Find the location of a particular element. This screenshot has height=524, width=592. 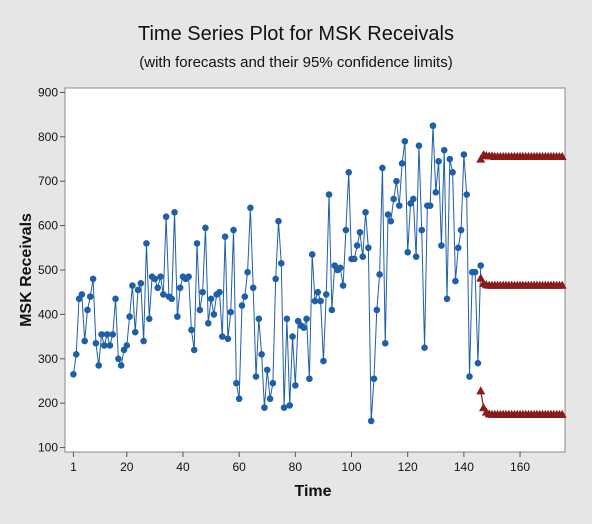

y-tick-label: 600 is located at coordinates (48, 226).